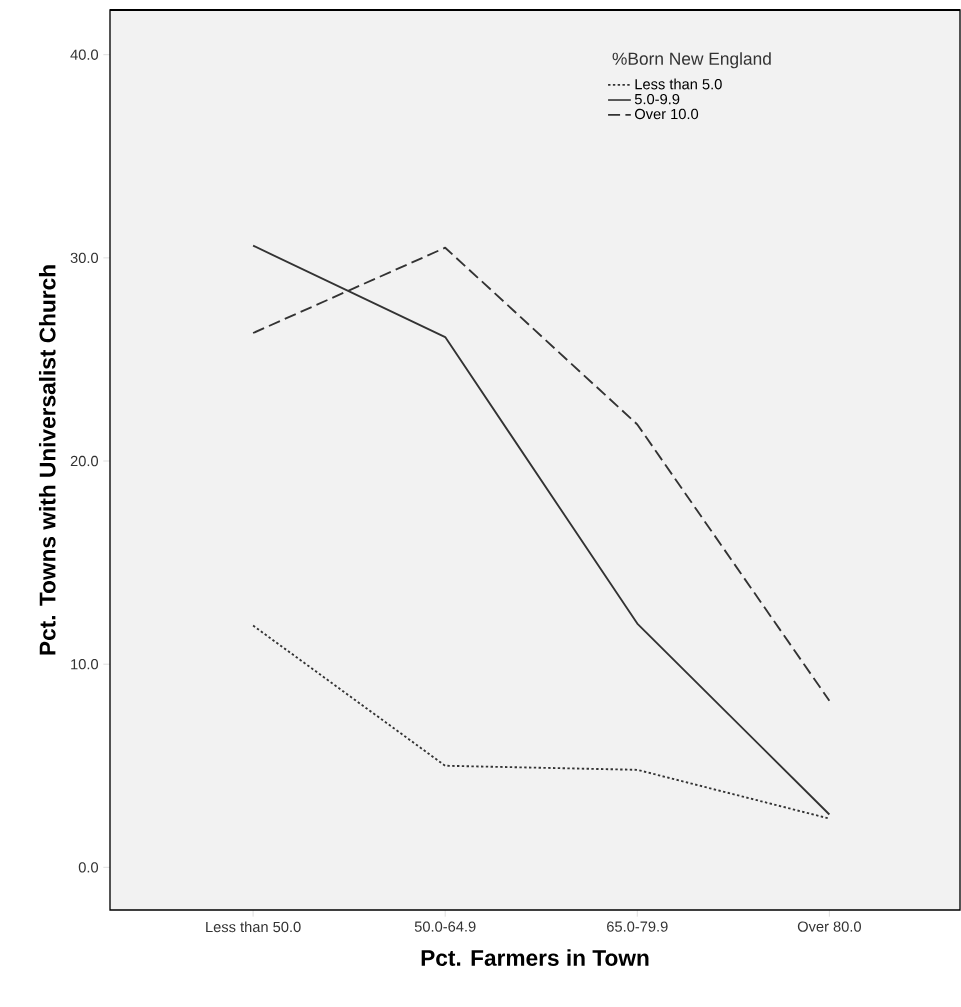  What do you see at coordinates (47, 460) in the screenshot?
I see `y-axis-title: Pct. Towns with Universalist Church` at bounding box center [47, 460].